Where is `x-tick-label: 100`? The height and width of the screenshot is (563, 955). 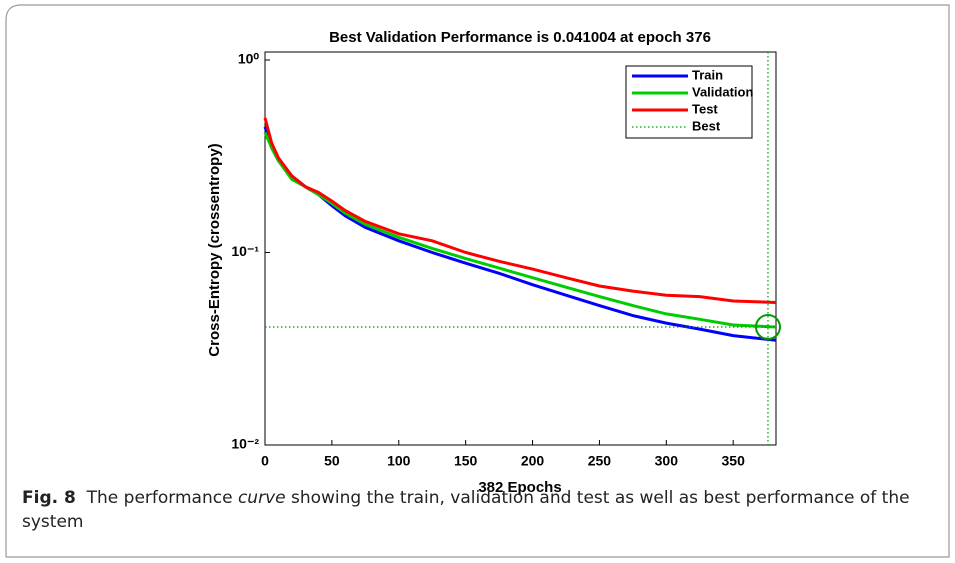 x-tick-label: 100 is located at coordinates (399, 461).